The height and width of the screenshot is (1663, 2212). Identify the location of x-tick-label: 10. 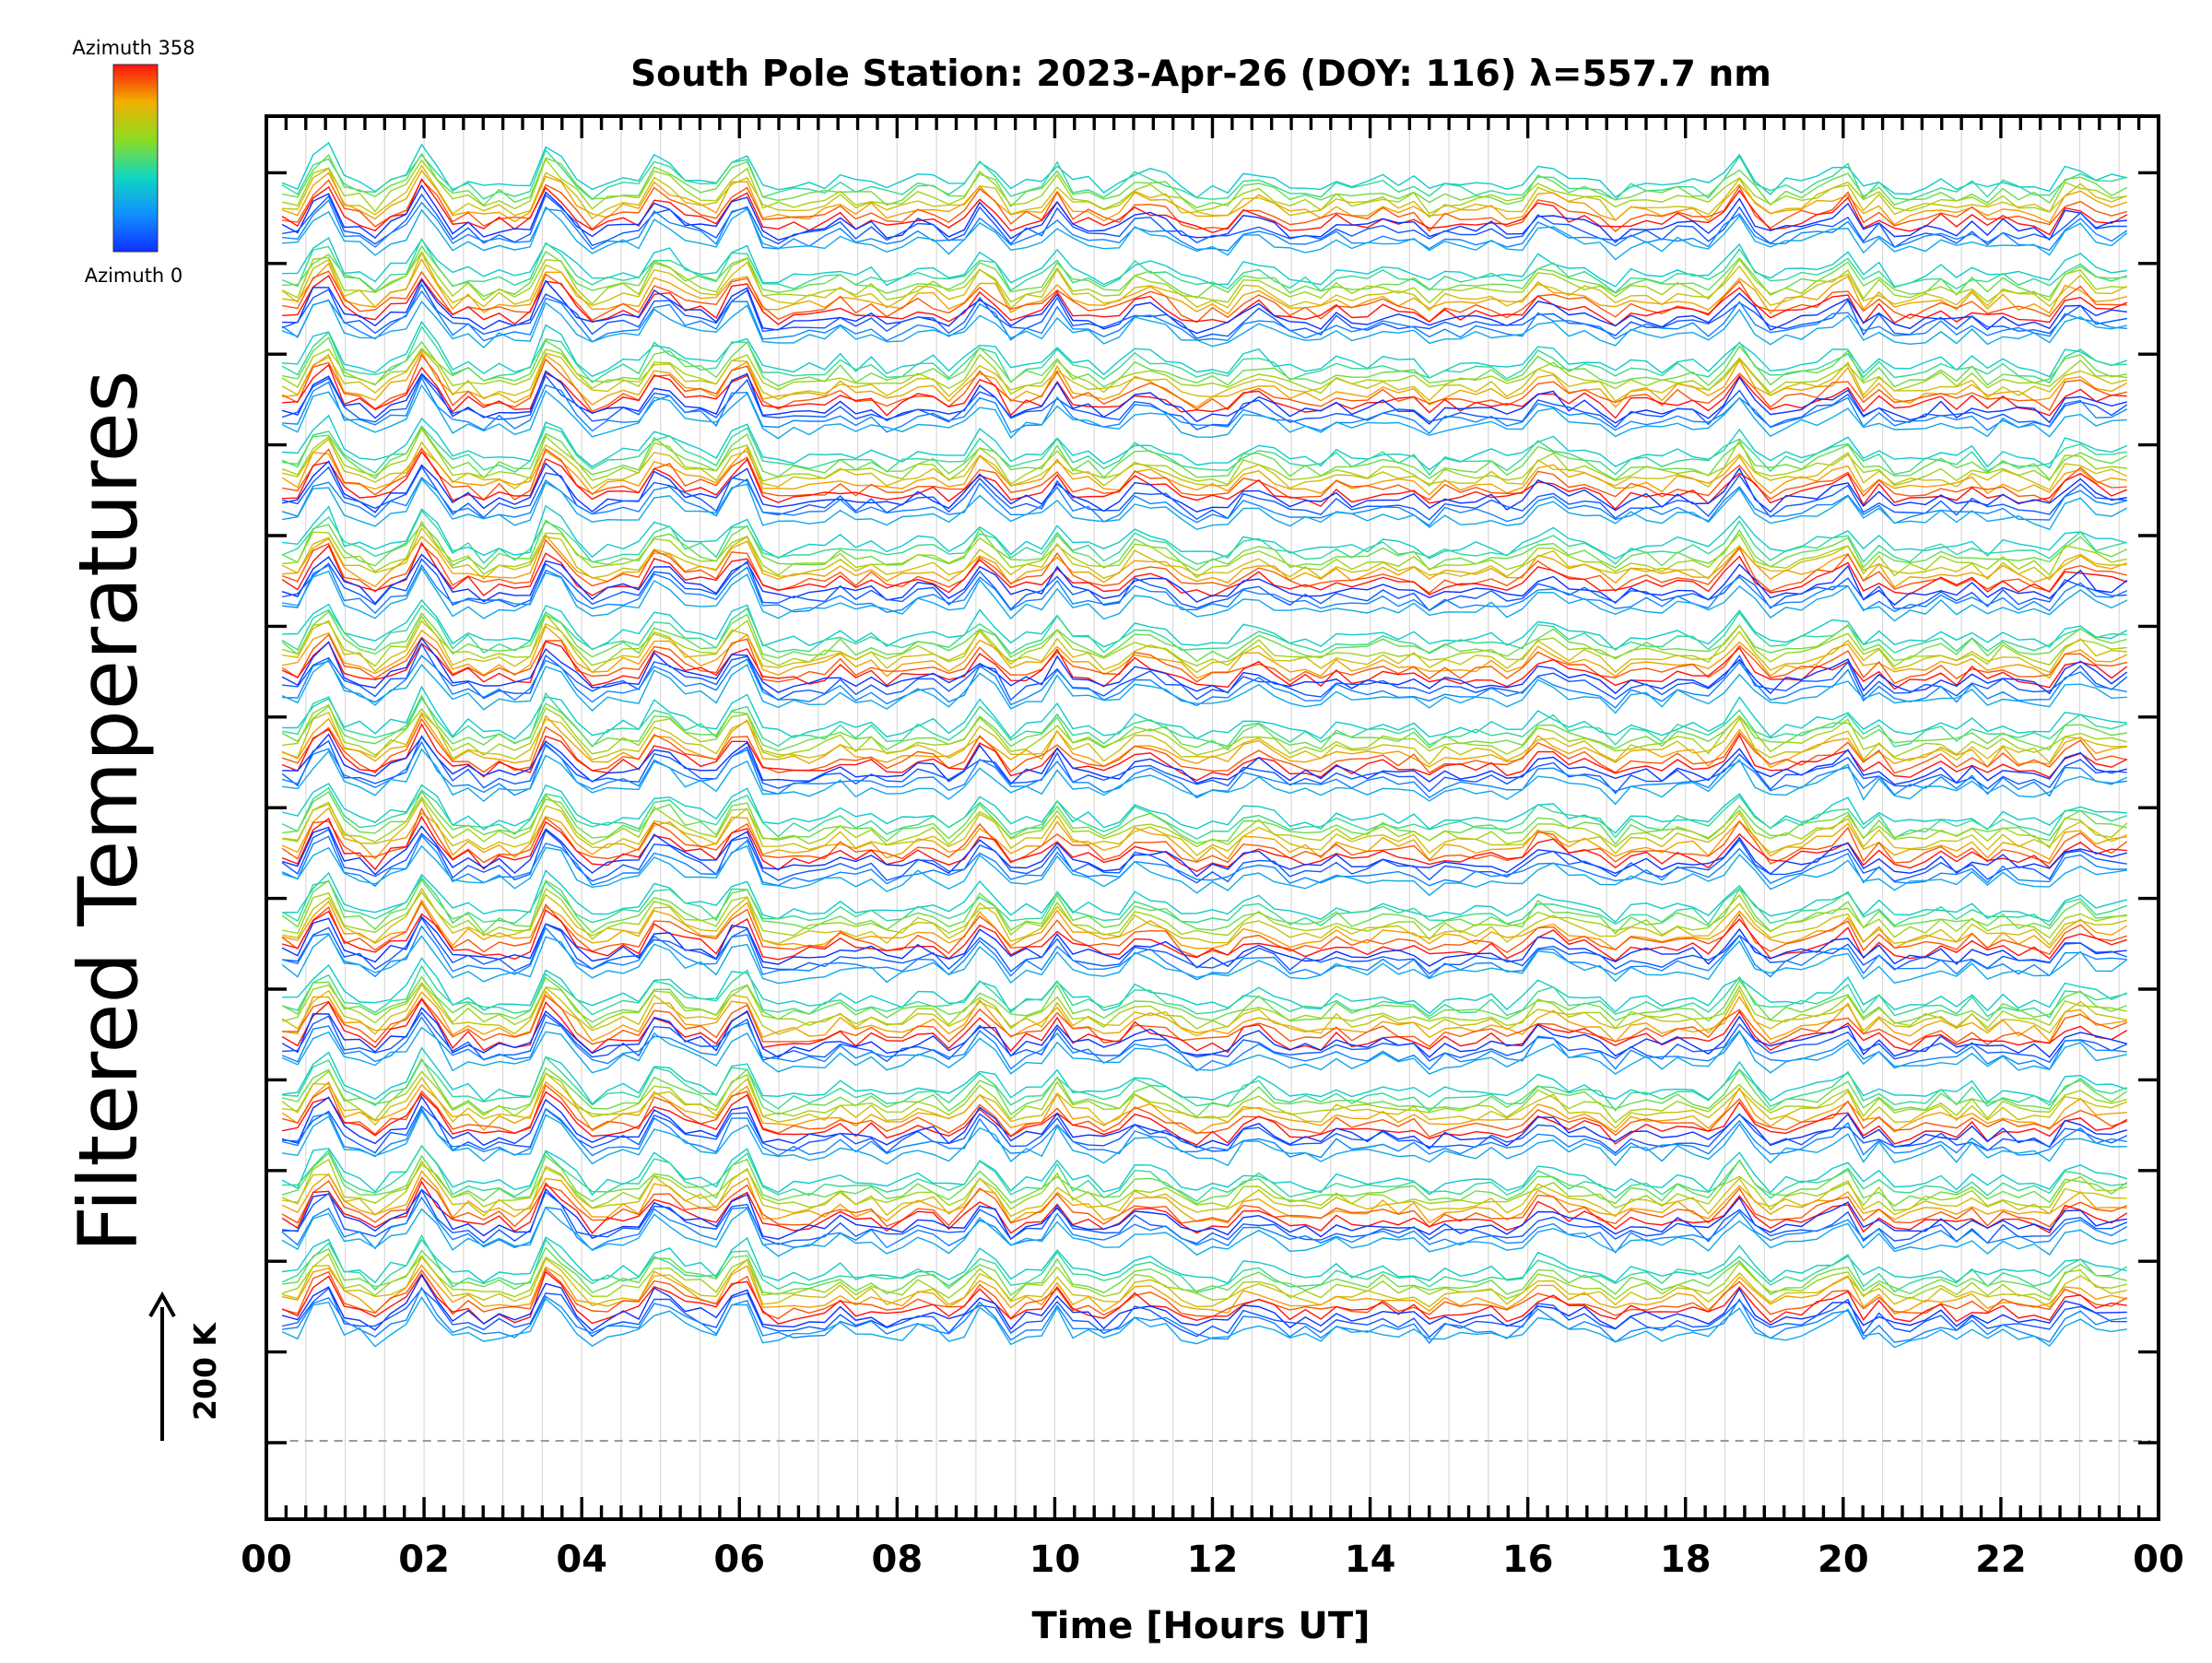
(1055, 1560).